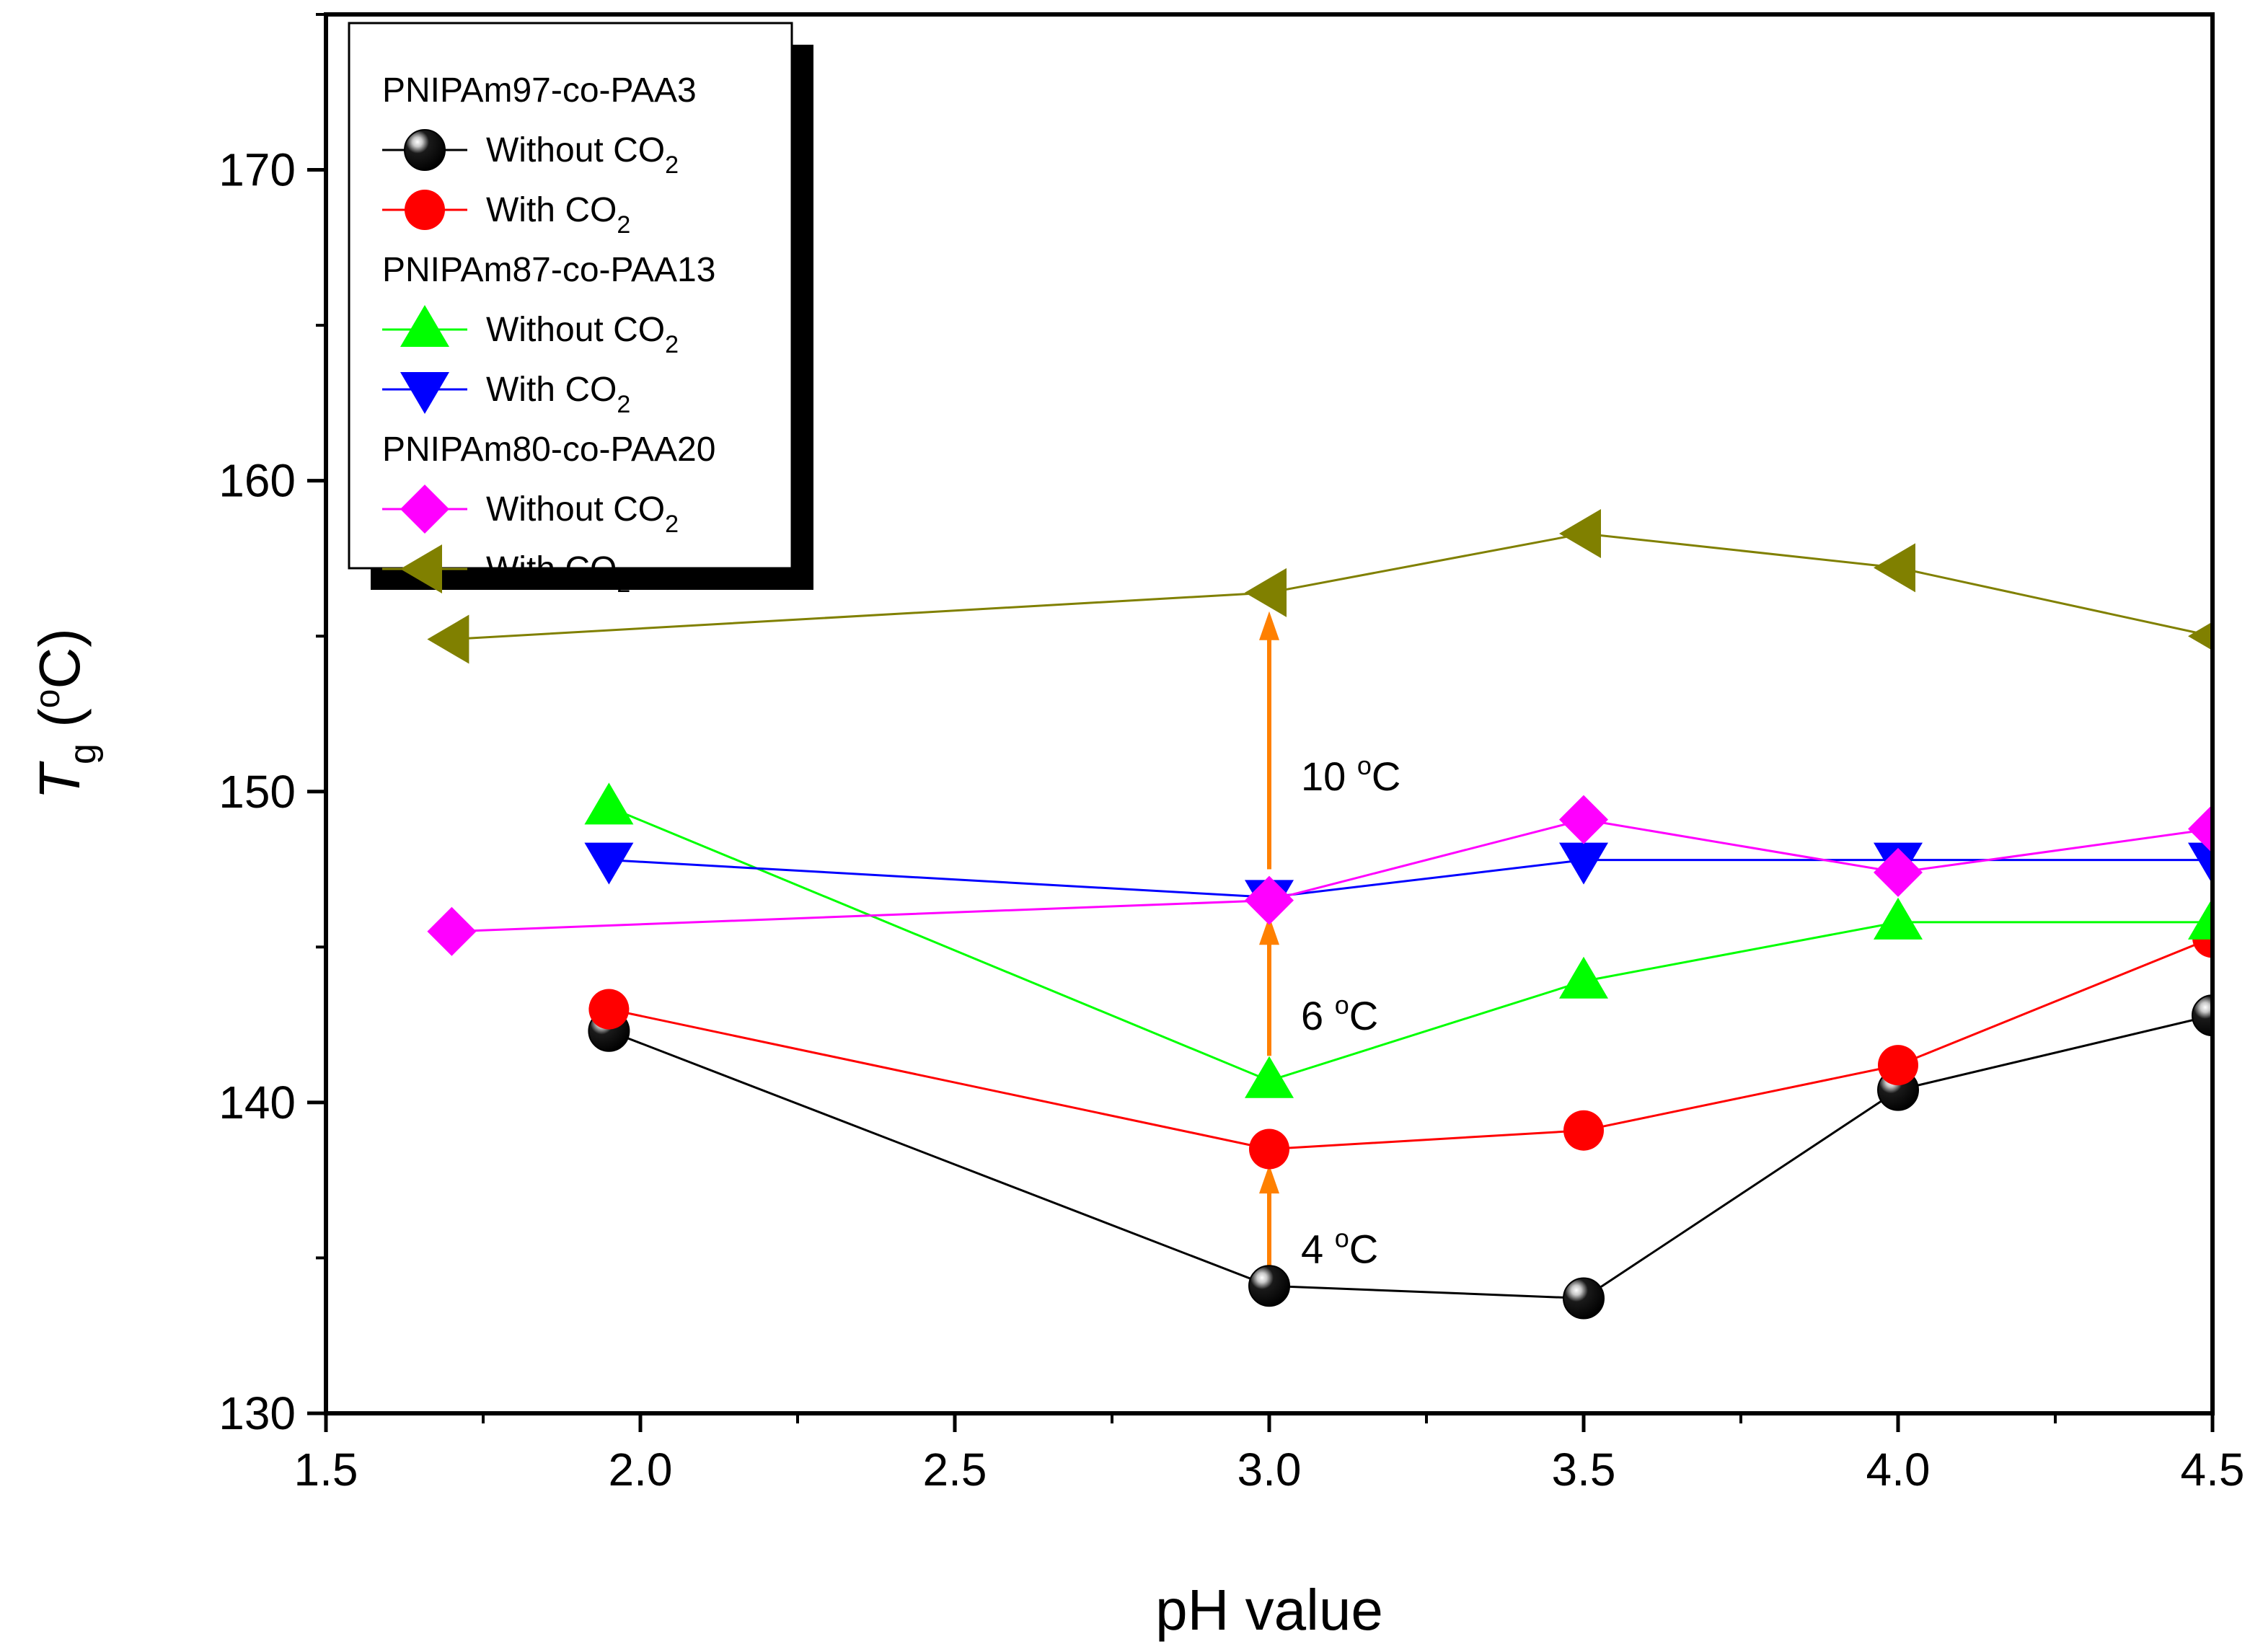 This screenshot has width=2250, height=1652. What do you see at coordinates (257, 170) in the screenshot?
I see `y-tick-label: 170` at bounding box center [257, 170].